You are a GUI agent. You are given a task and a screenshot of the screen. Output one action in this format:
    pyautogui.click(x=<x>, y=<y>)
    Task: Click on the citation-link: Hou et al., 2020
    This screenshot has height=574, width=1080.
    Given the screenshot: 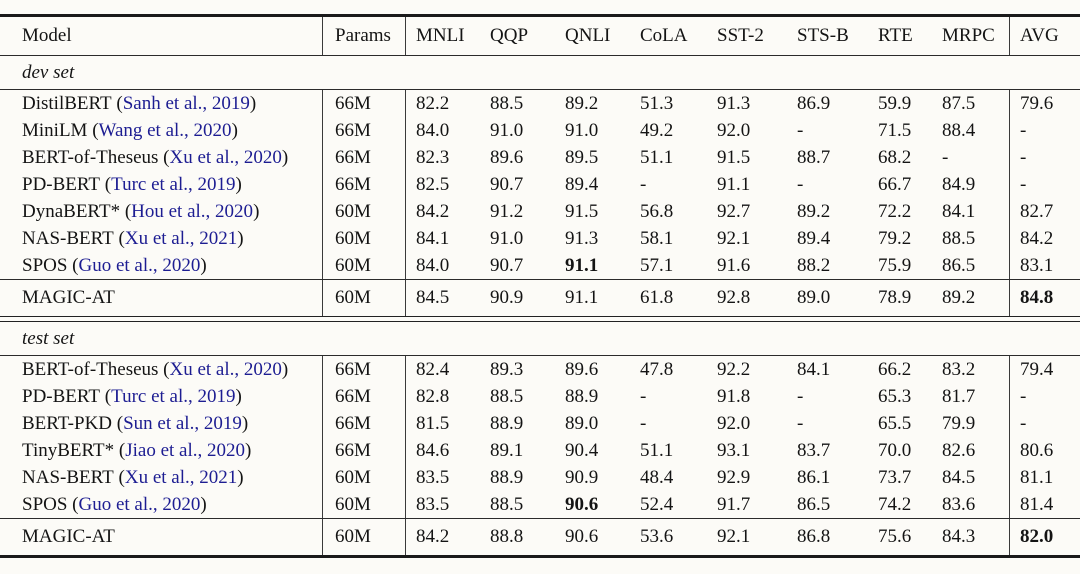 What is the action you would take?
    pyautogui.click(x=192, y=211)
    